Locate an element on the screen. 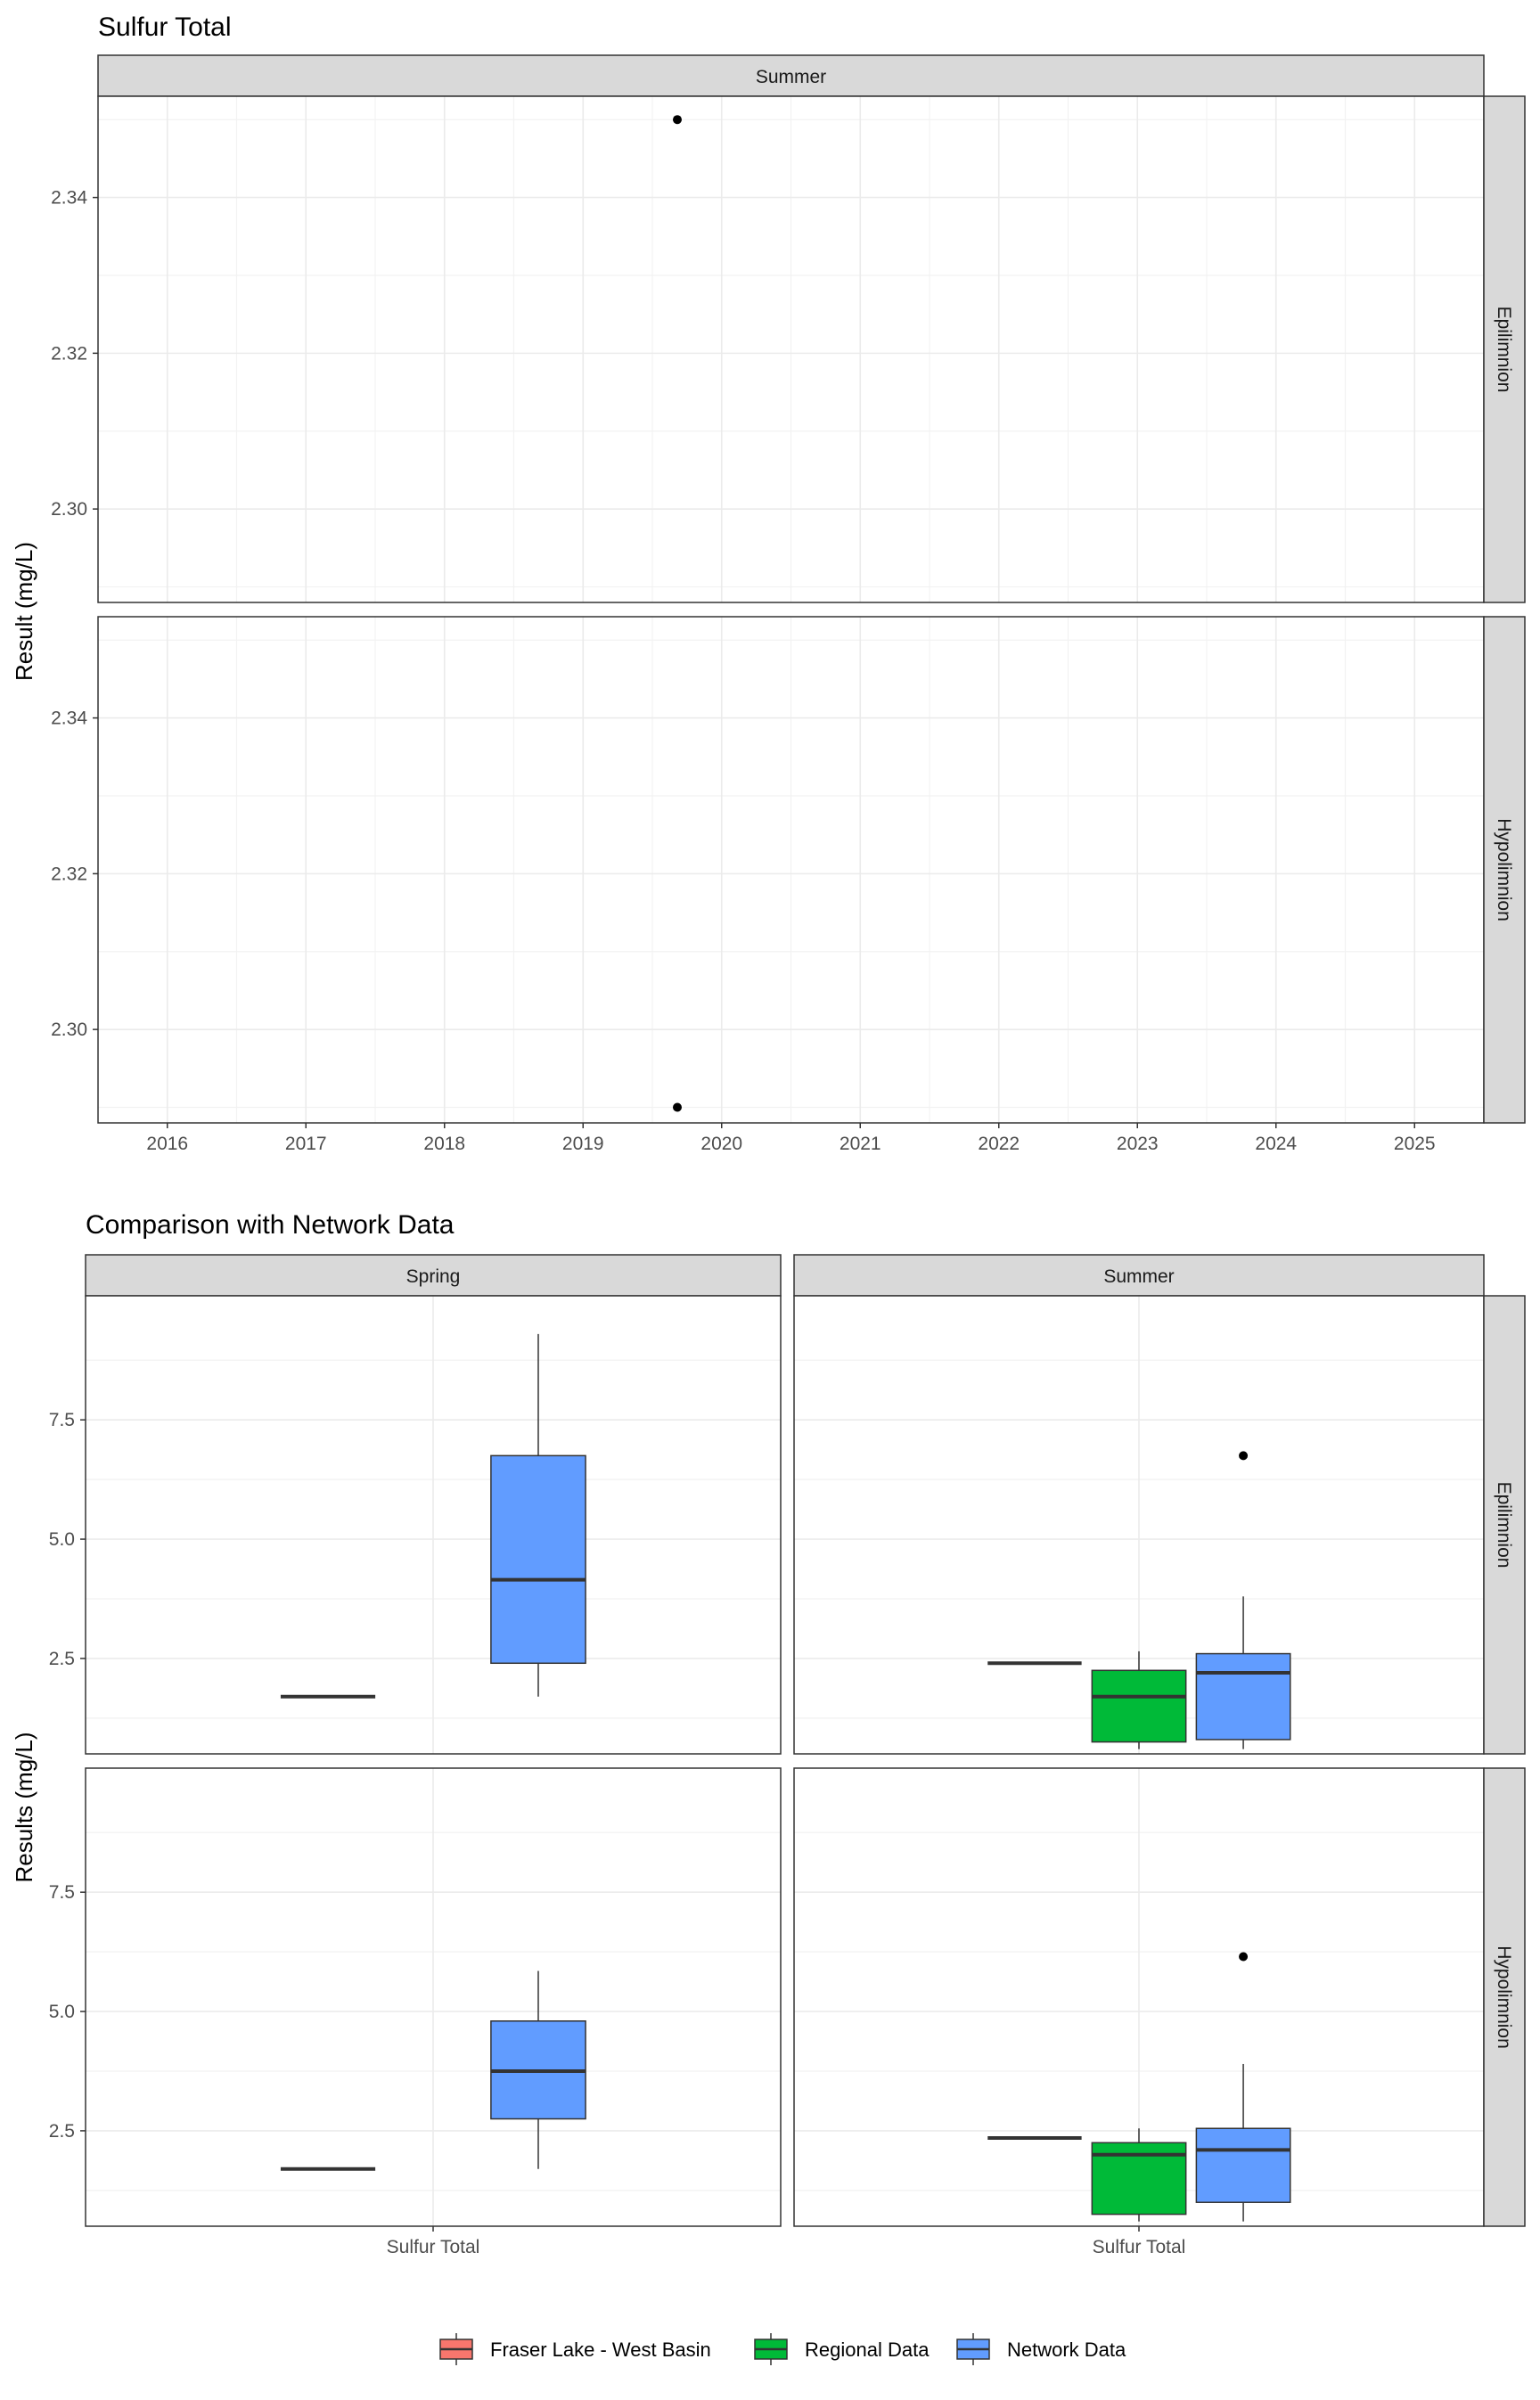  chart1-ylabel: Result (mg/L) is located at coordinates (24, 611).